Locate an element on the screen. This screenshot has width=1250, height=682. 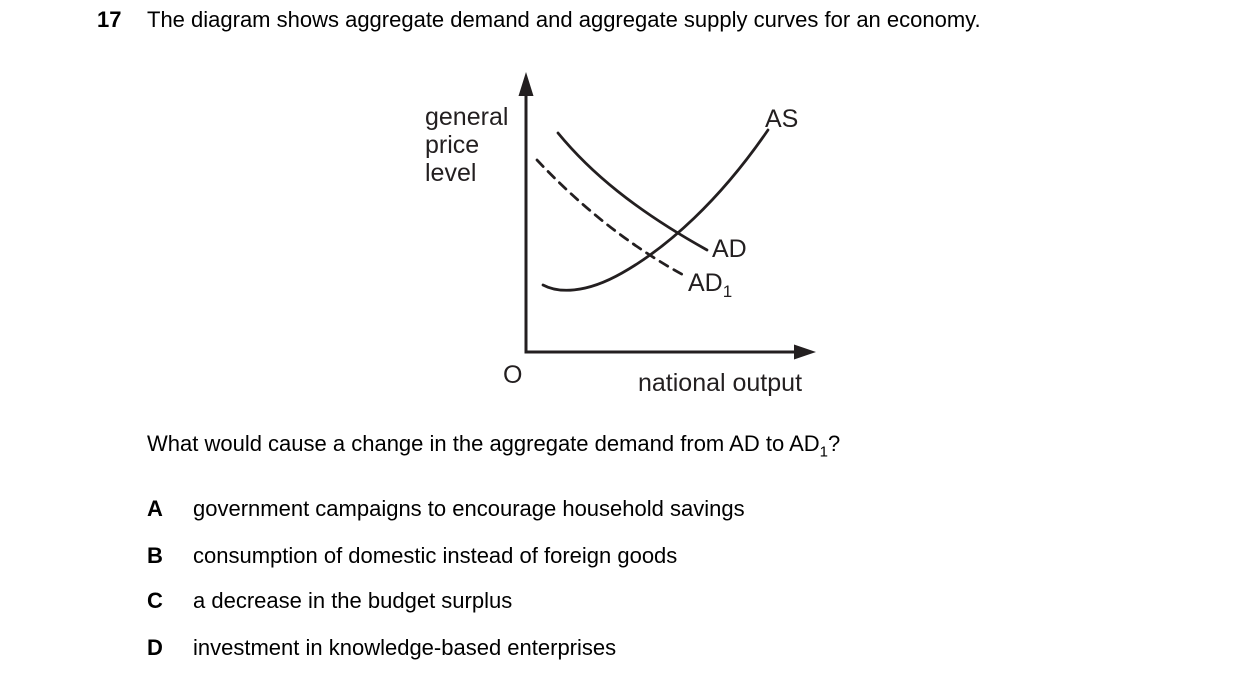
ad-curve is located at coordinates (632, 191).